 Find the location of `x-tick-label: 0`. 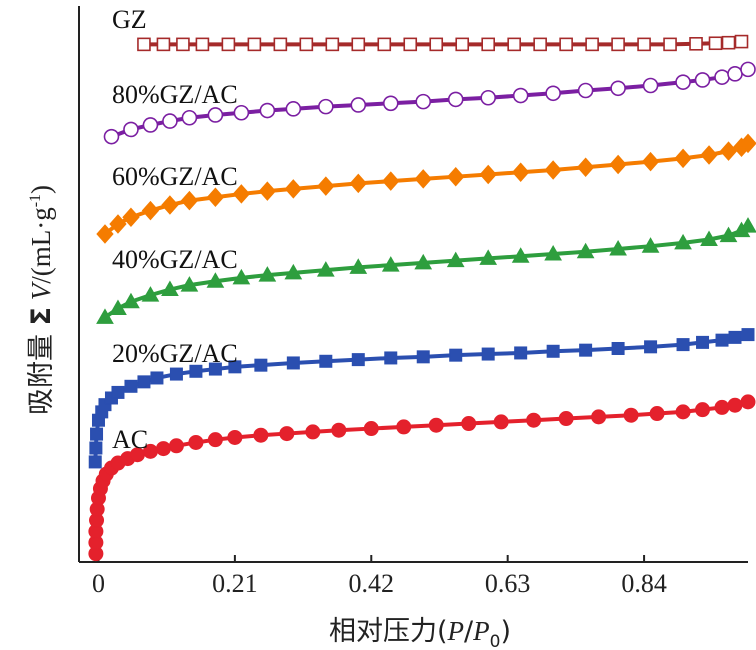

x-tick-label: 0 is located at coordinates (98, 583).